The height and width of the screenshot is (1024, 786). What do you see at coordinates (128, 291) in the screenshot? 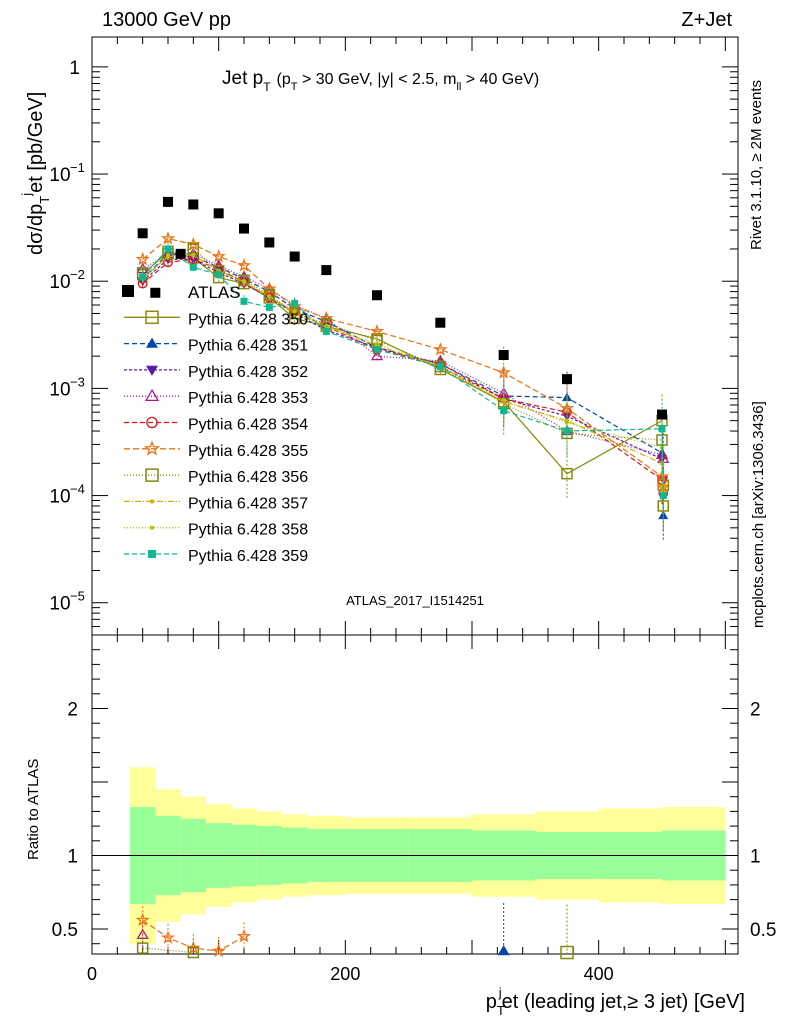
I see `legend-data-marker` at bounding box center [128, 291].